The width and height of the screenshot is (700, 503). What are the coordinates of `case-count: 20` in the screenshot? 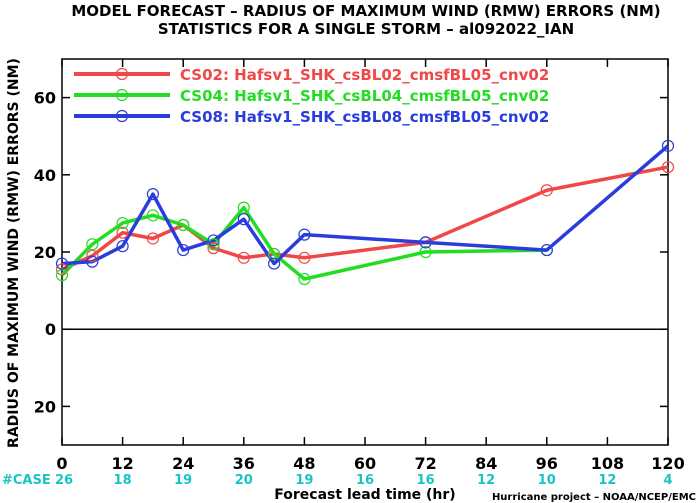 It's located at (244, 480).